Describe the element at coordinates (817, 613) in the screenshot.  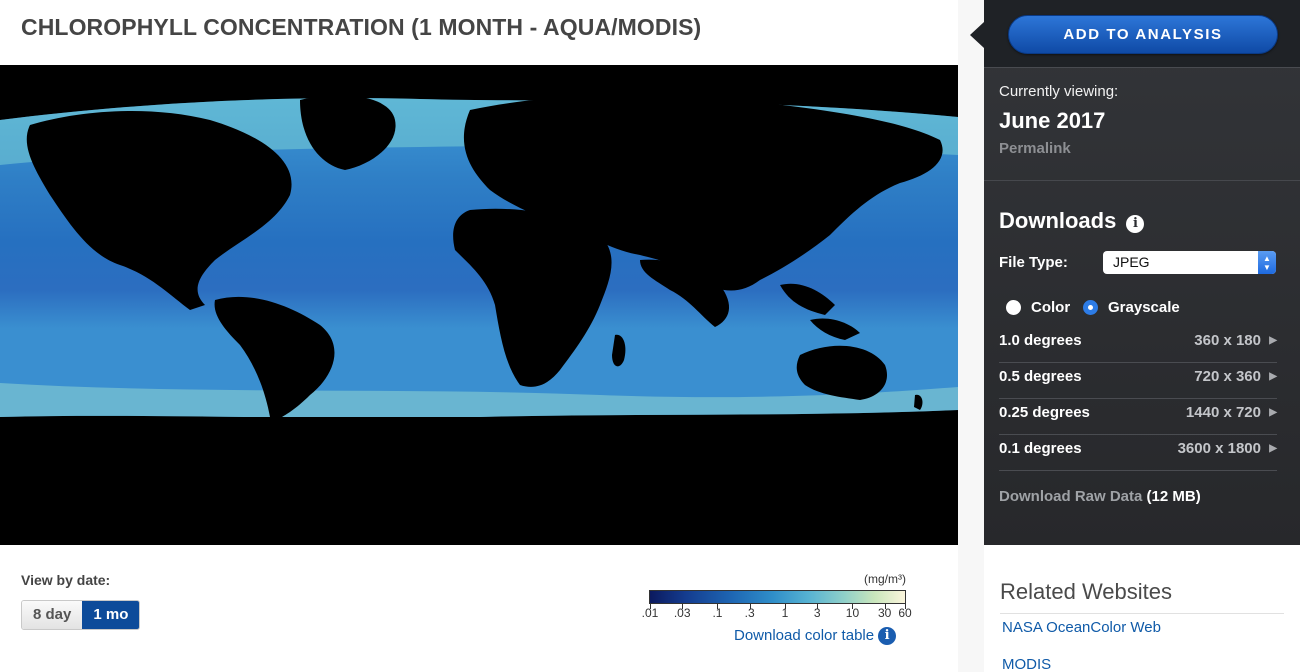
I see `legend-tick-label: 3` at that location.